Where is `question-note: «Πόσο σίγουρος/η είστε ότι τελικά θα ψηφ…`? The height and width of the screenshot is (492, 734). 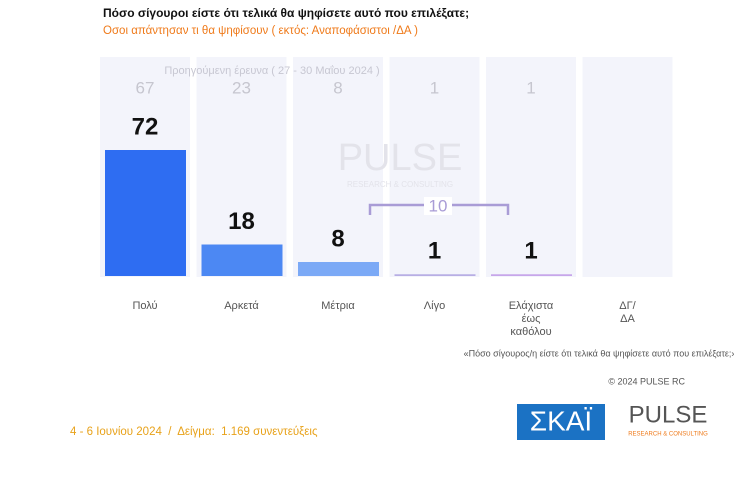 question-note: «Πόσο σίγουρος/η είστε ότι τελικά θα ψηφ… is located at coordinates (599, 353).